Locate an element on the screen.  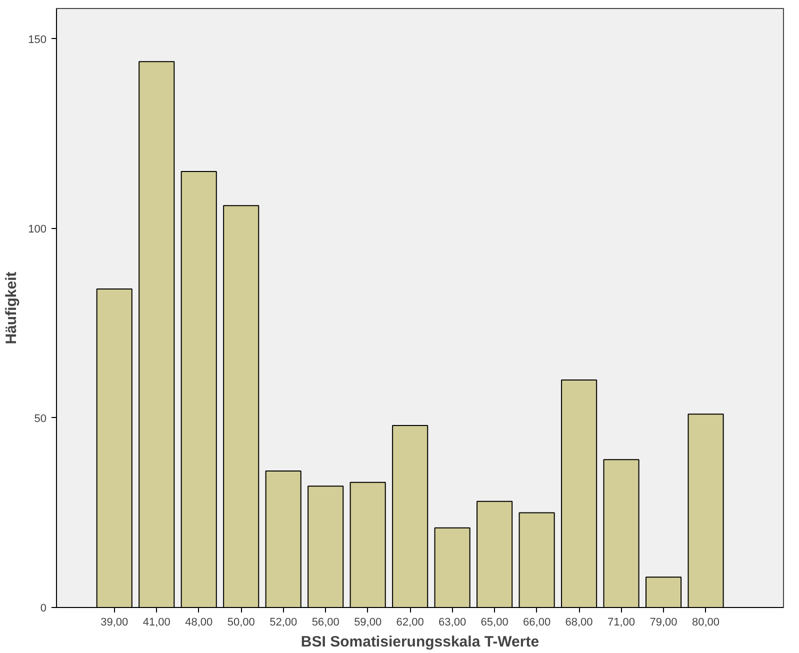
y-axis-title: Häufigkeit is located at coordinates (11, 308).